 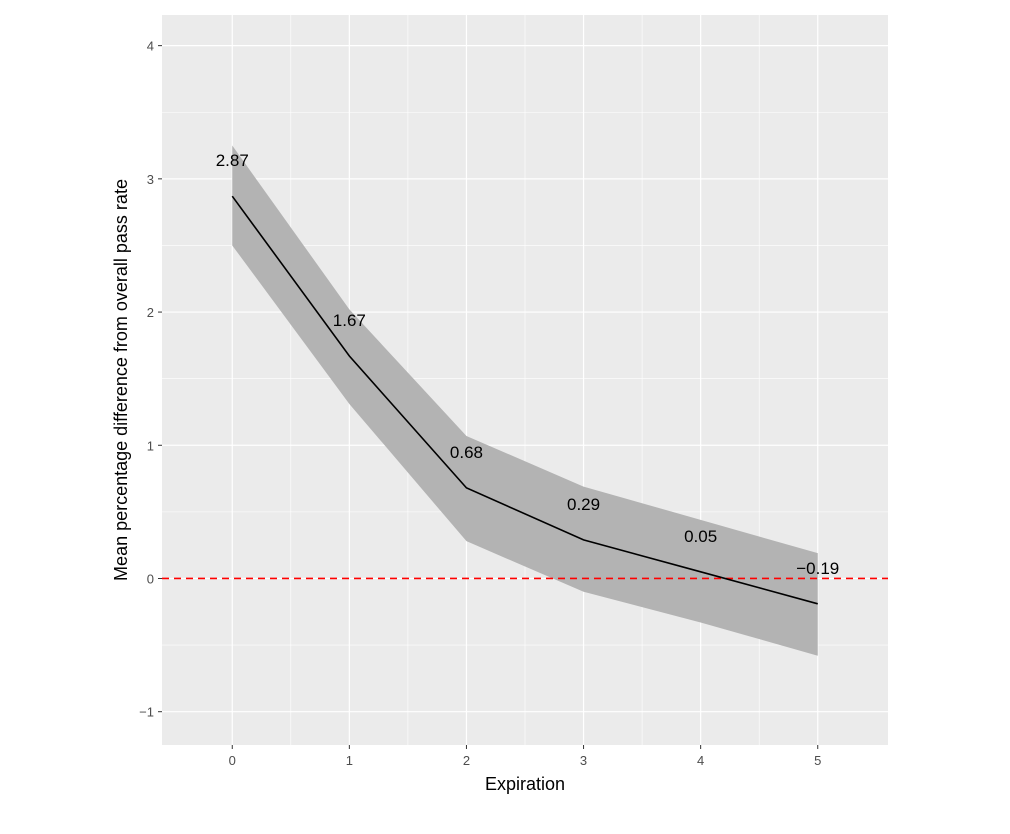 I want to click on data-label: 1.67, so click(x=349, y=320).